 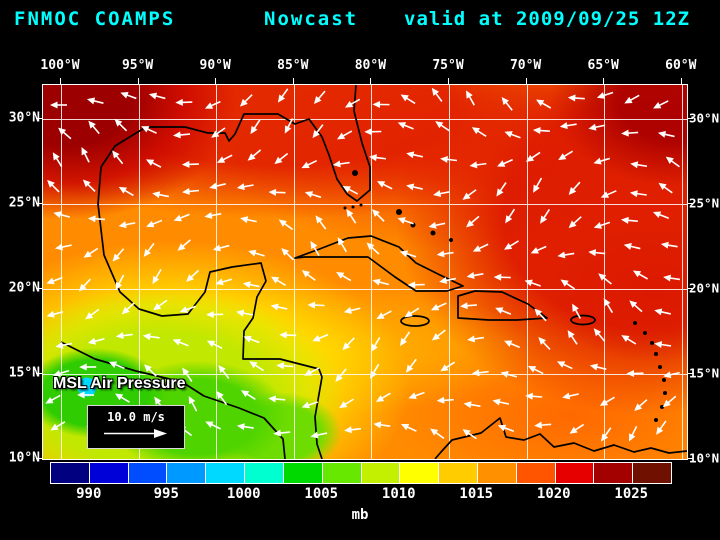 I want to click on colorbar-tick-label: 1010, so click(x=398, y=494).